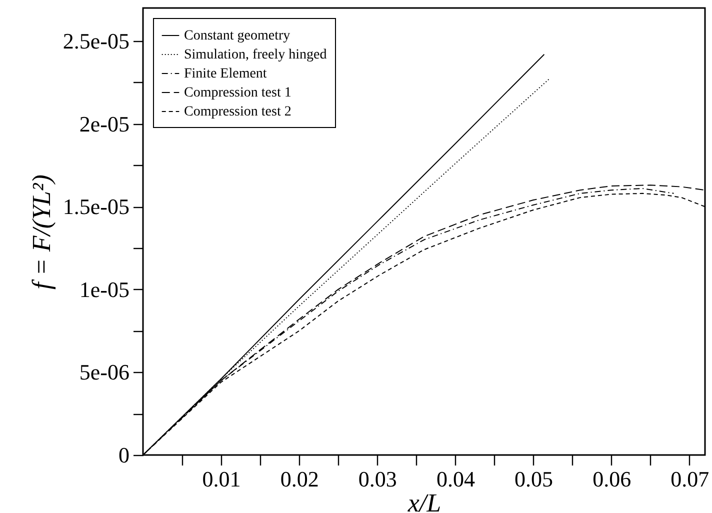  What do you see at coordinates (612, 479) in the screenshot?
I see `x-tick-label: 0.06` at bounding box center [612, 479].